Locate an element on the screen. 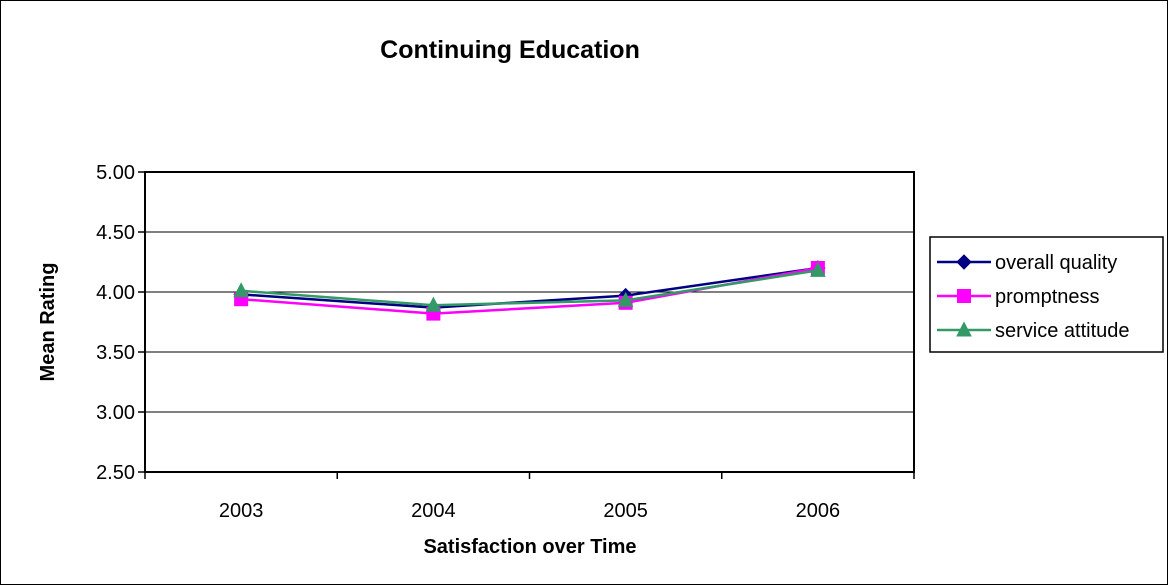  series-service-attitude is located at coordinates (529, 286).